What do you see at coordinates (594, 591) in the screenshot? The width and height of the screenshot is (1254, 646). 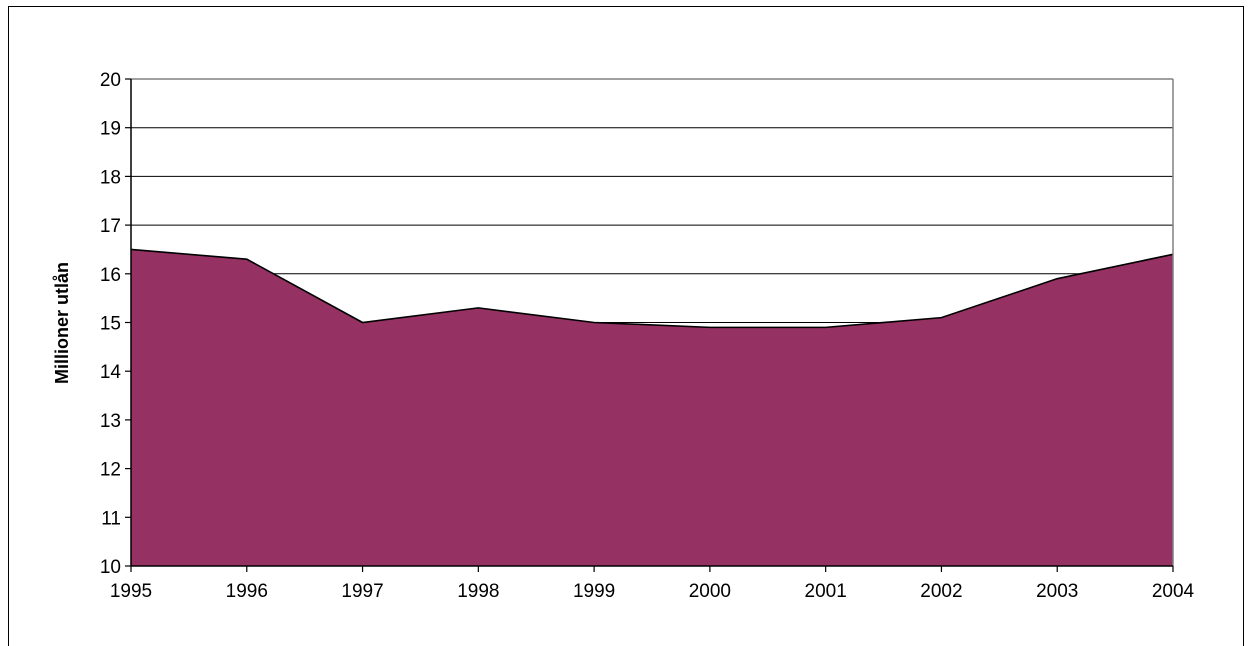 I see `x-tick-label-1999: 1999` at bounding box center [594, 591].